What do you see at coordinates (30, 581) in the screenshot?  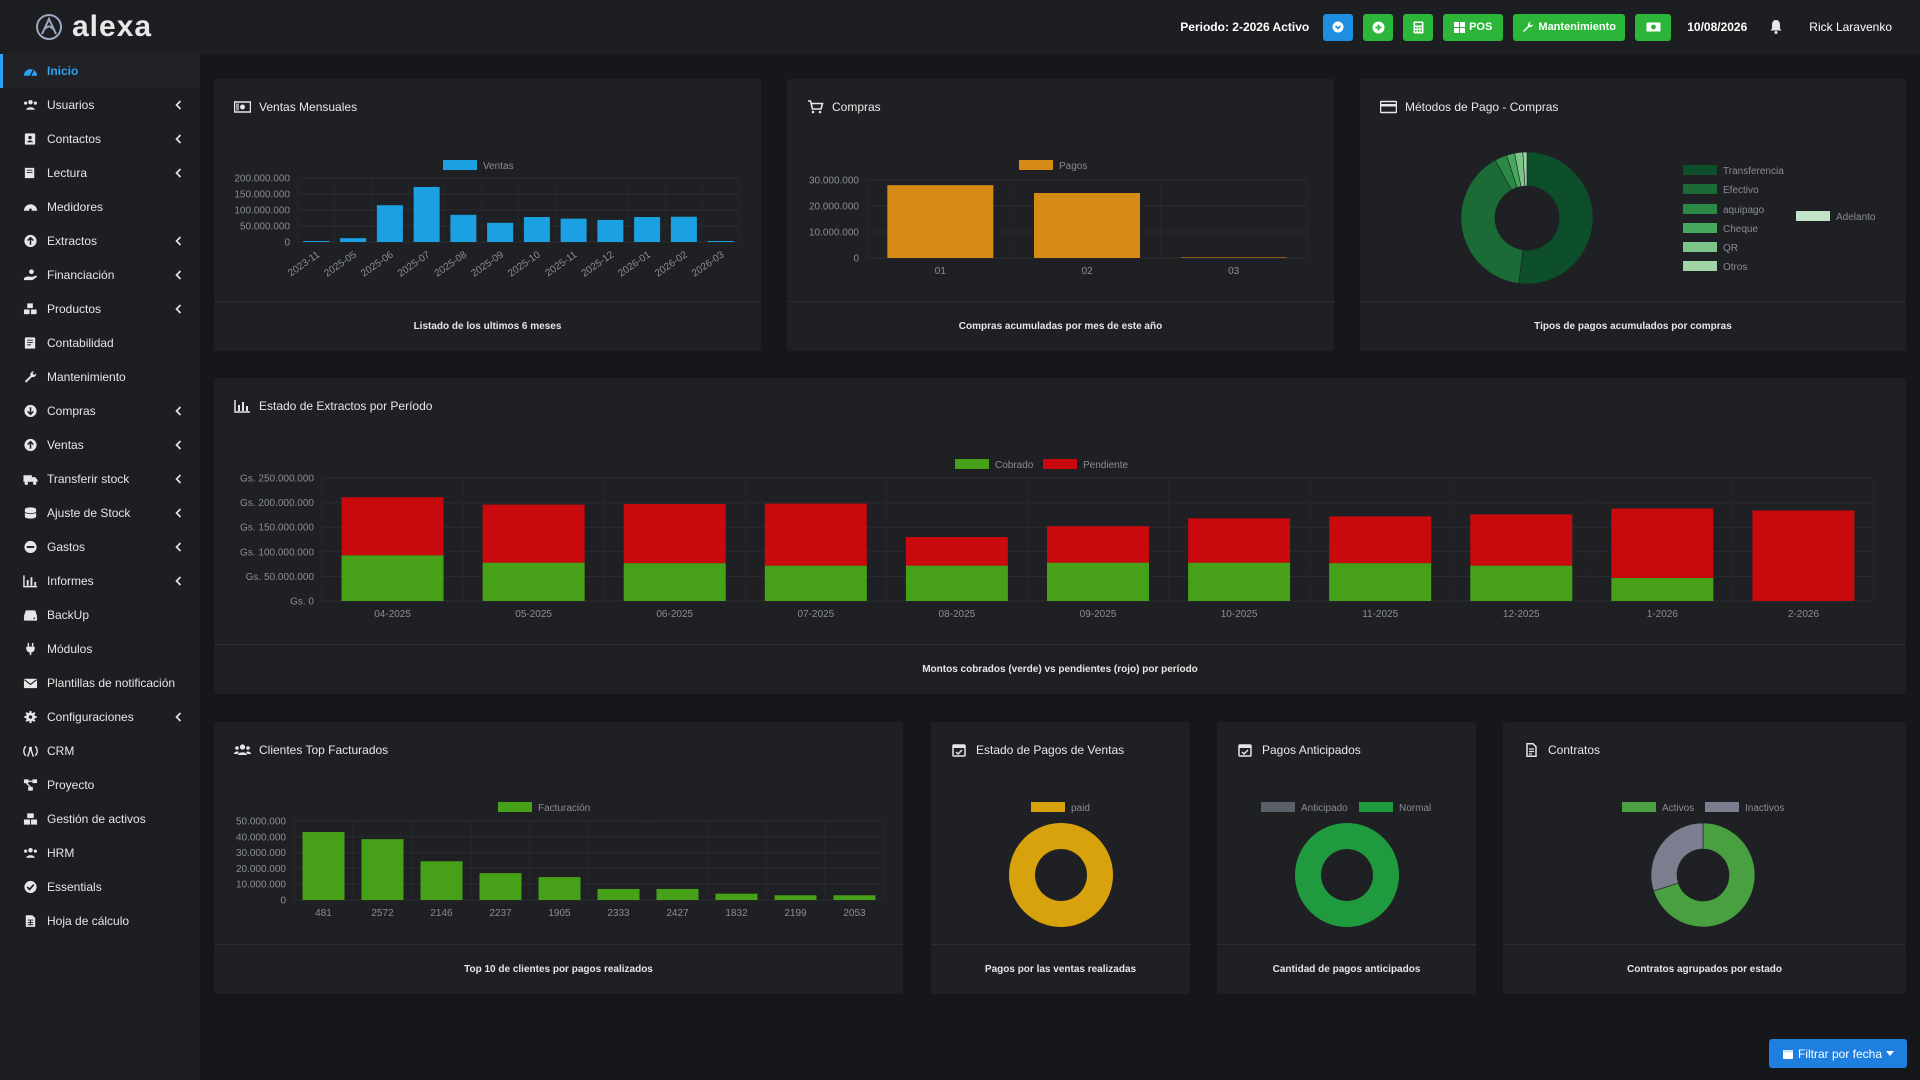 I see `bar-chart-icon` at bounding box center [30, 581].